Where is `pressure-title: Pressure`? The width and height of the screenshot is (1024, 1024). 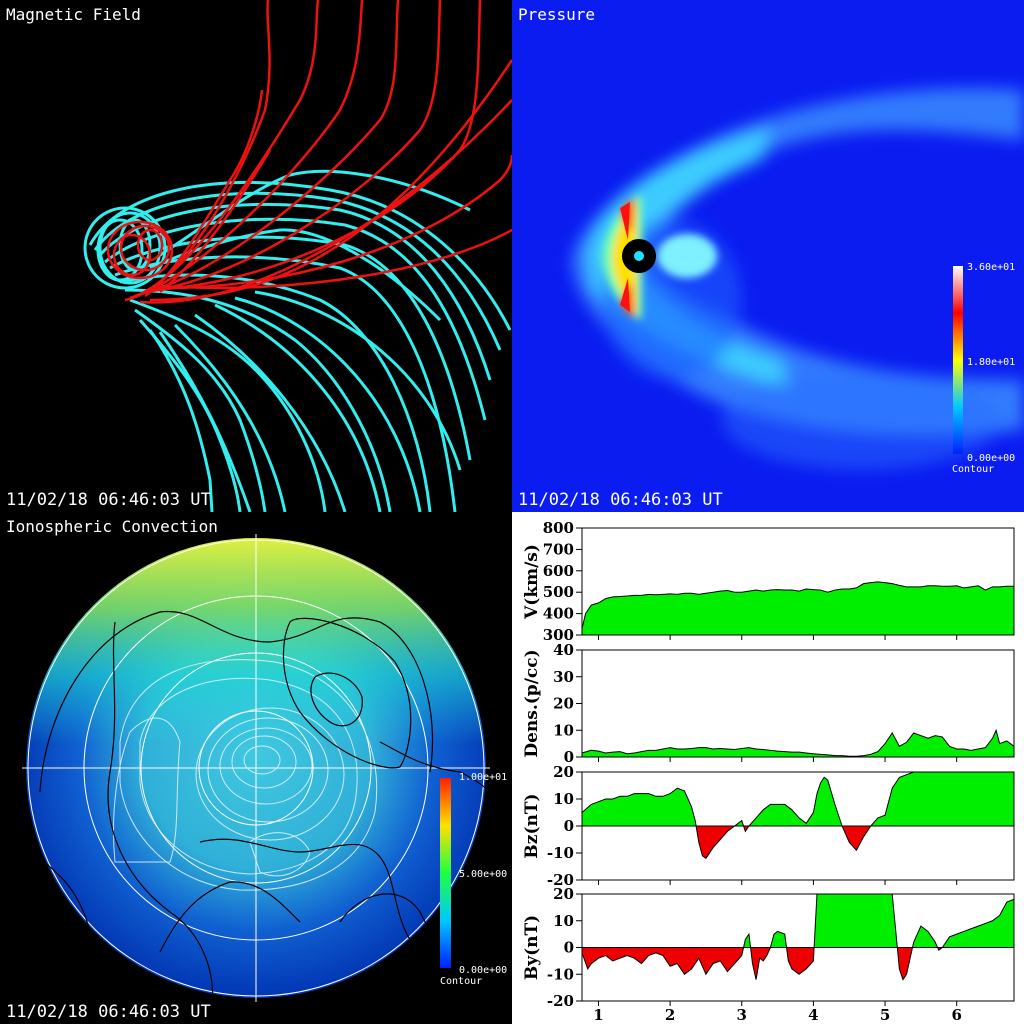
pressure-title: Pressure is located at coordinates (557, 14).